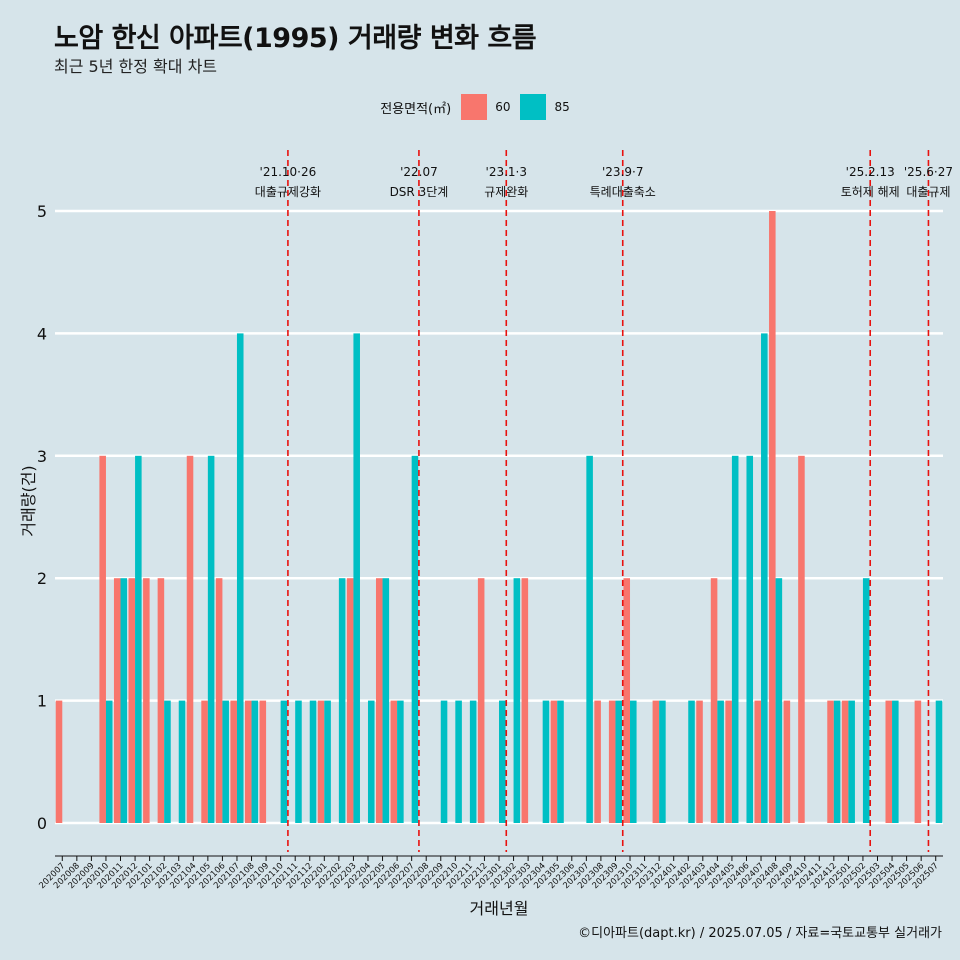 This screenshot has width=960, height=960. What do you see at coordinates (928, 172) in the screenshot?
I see `policy-date: '25.6·27` at bounding box center [928, 172].